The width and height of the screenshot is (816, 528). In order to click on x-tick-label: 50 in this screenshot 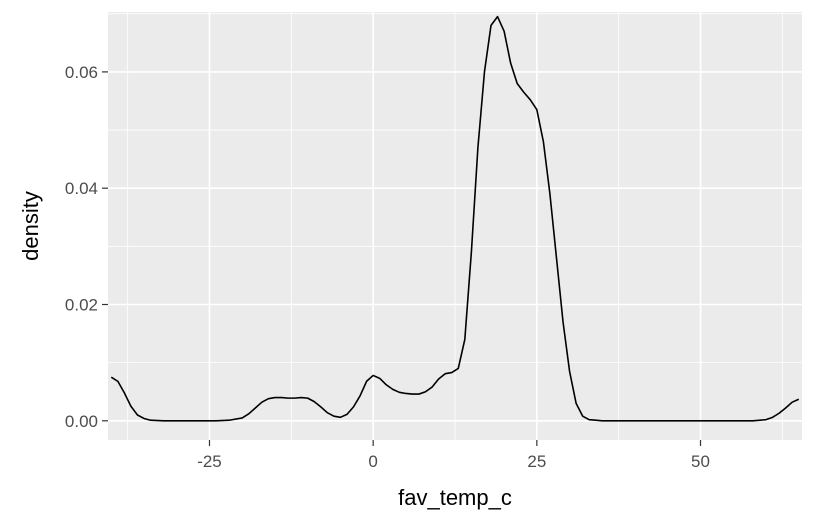, I will do `click(700, 461)`.